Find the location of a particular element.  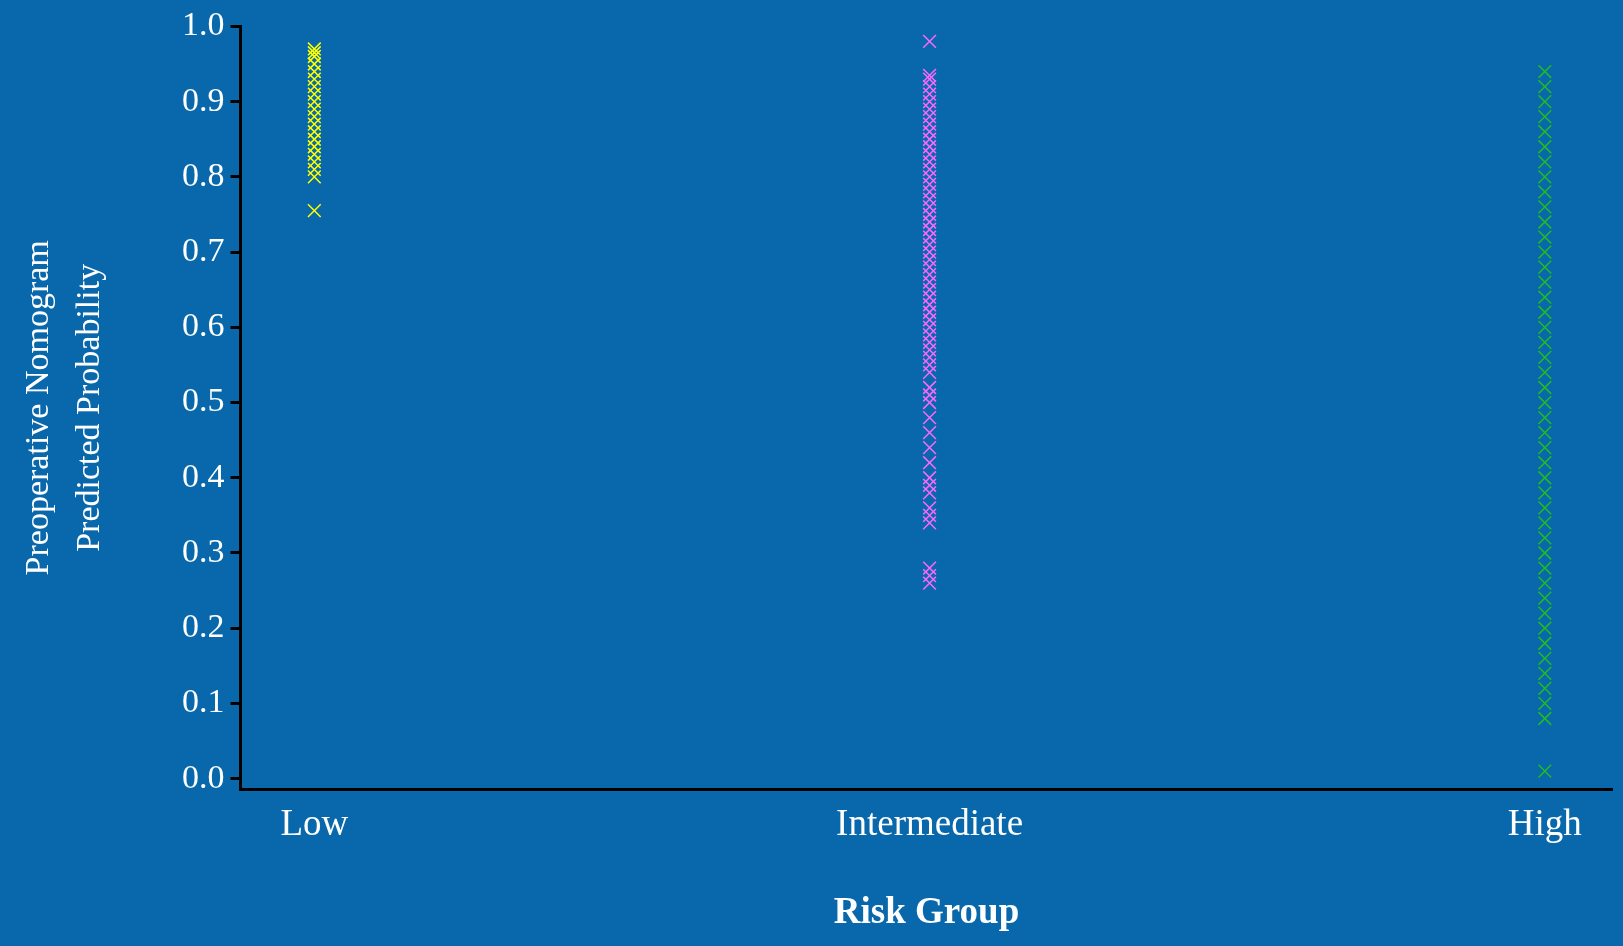

x-axis-title: Risk Group is located at coordinates (926, 911).